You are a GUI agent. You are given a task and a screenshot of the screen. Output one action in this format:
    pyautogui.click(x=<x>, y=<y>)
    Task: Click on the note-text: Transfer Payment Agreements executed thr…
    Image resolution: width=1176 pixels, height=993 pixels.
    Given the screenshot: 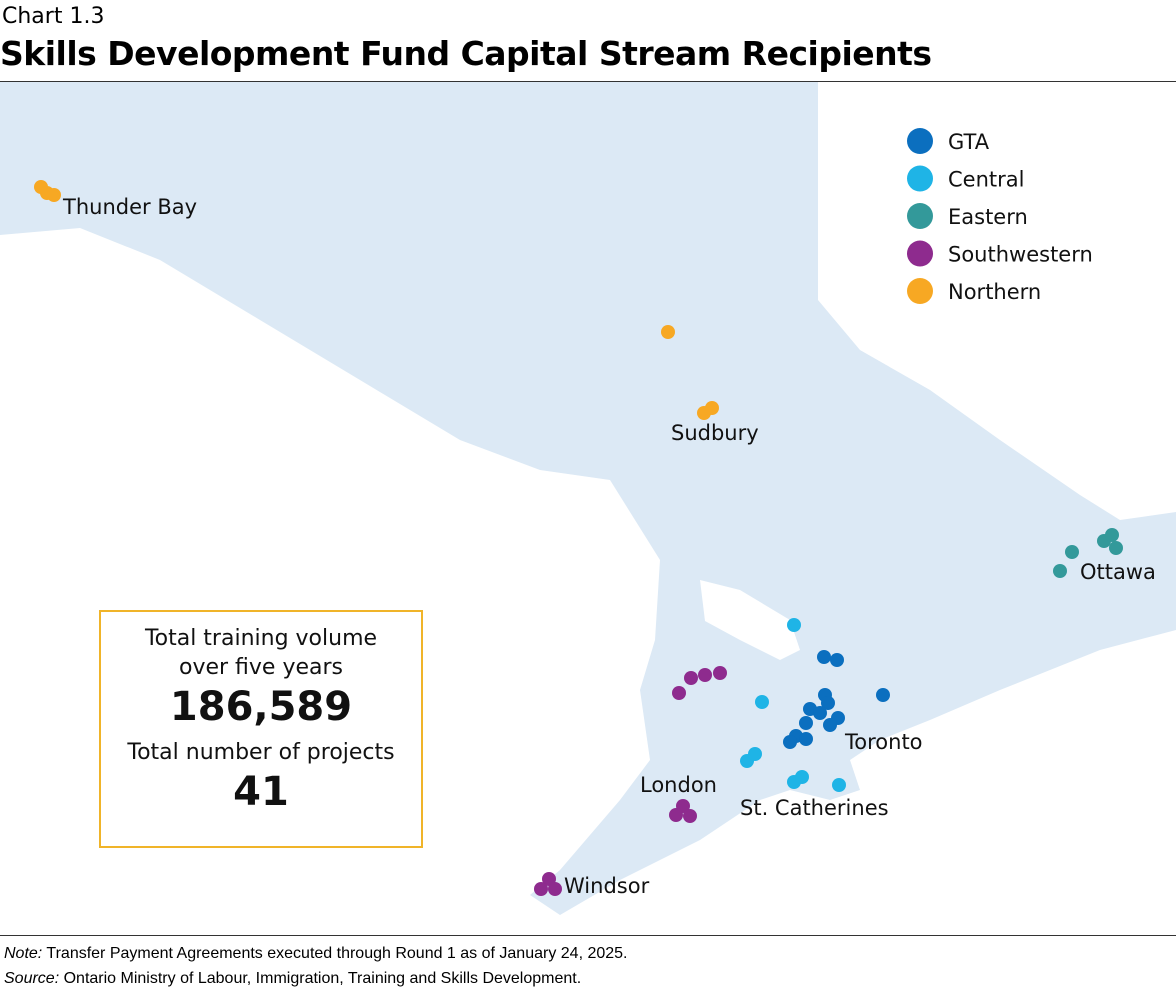 What is the action you would take?
    pyautogui.click(x=337, y=953)
    